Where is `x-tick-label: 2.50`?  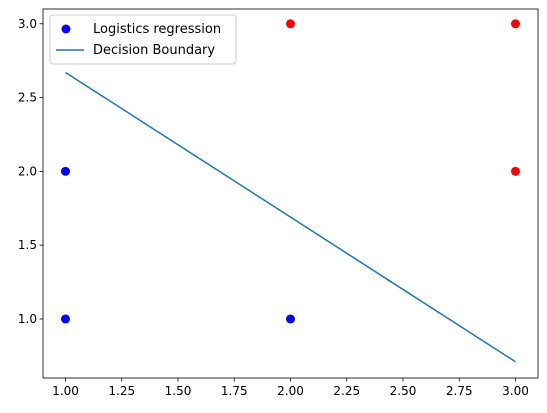 x-tick-label: 2.50 is located at coordinates (403, 391).